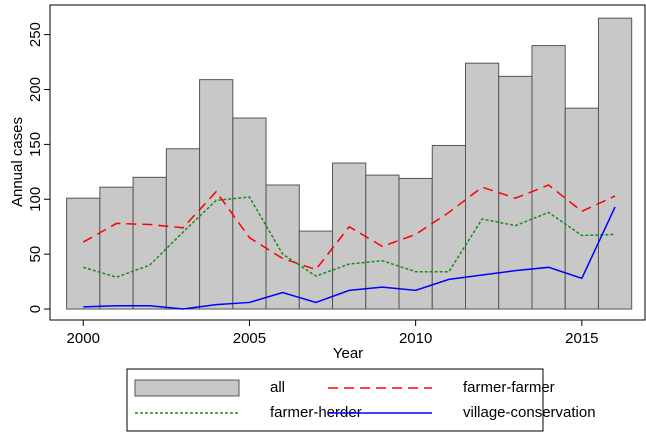 The image size is (646, 432). What do you see at coordinates (316, 412) in the screenshot?
I see `legend-label: farmer-herder` at bounding box center [316, 412].